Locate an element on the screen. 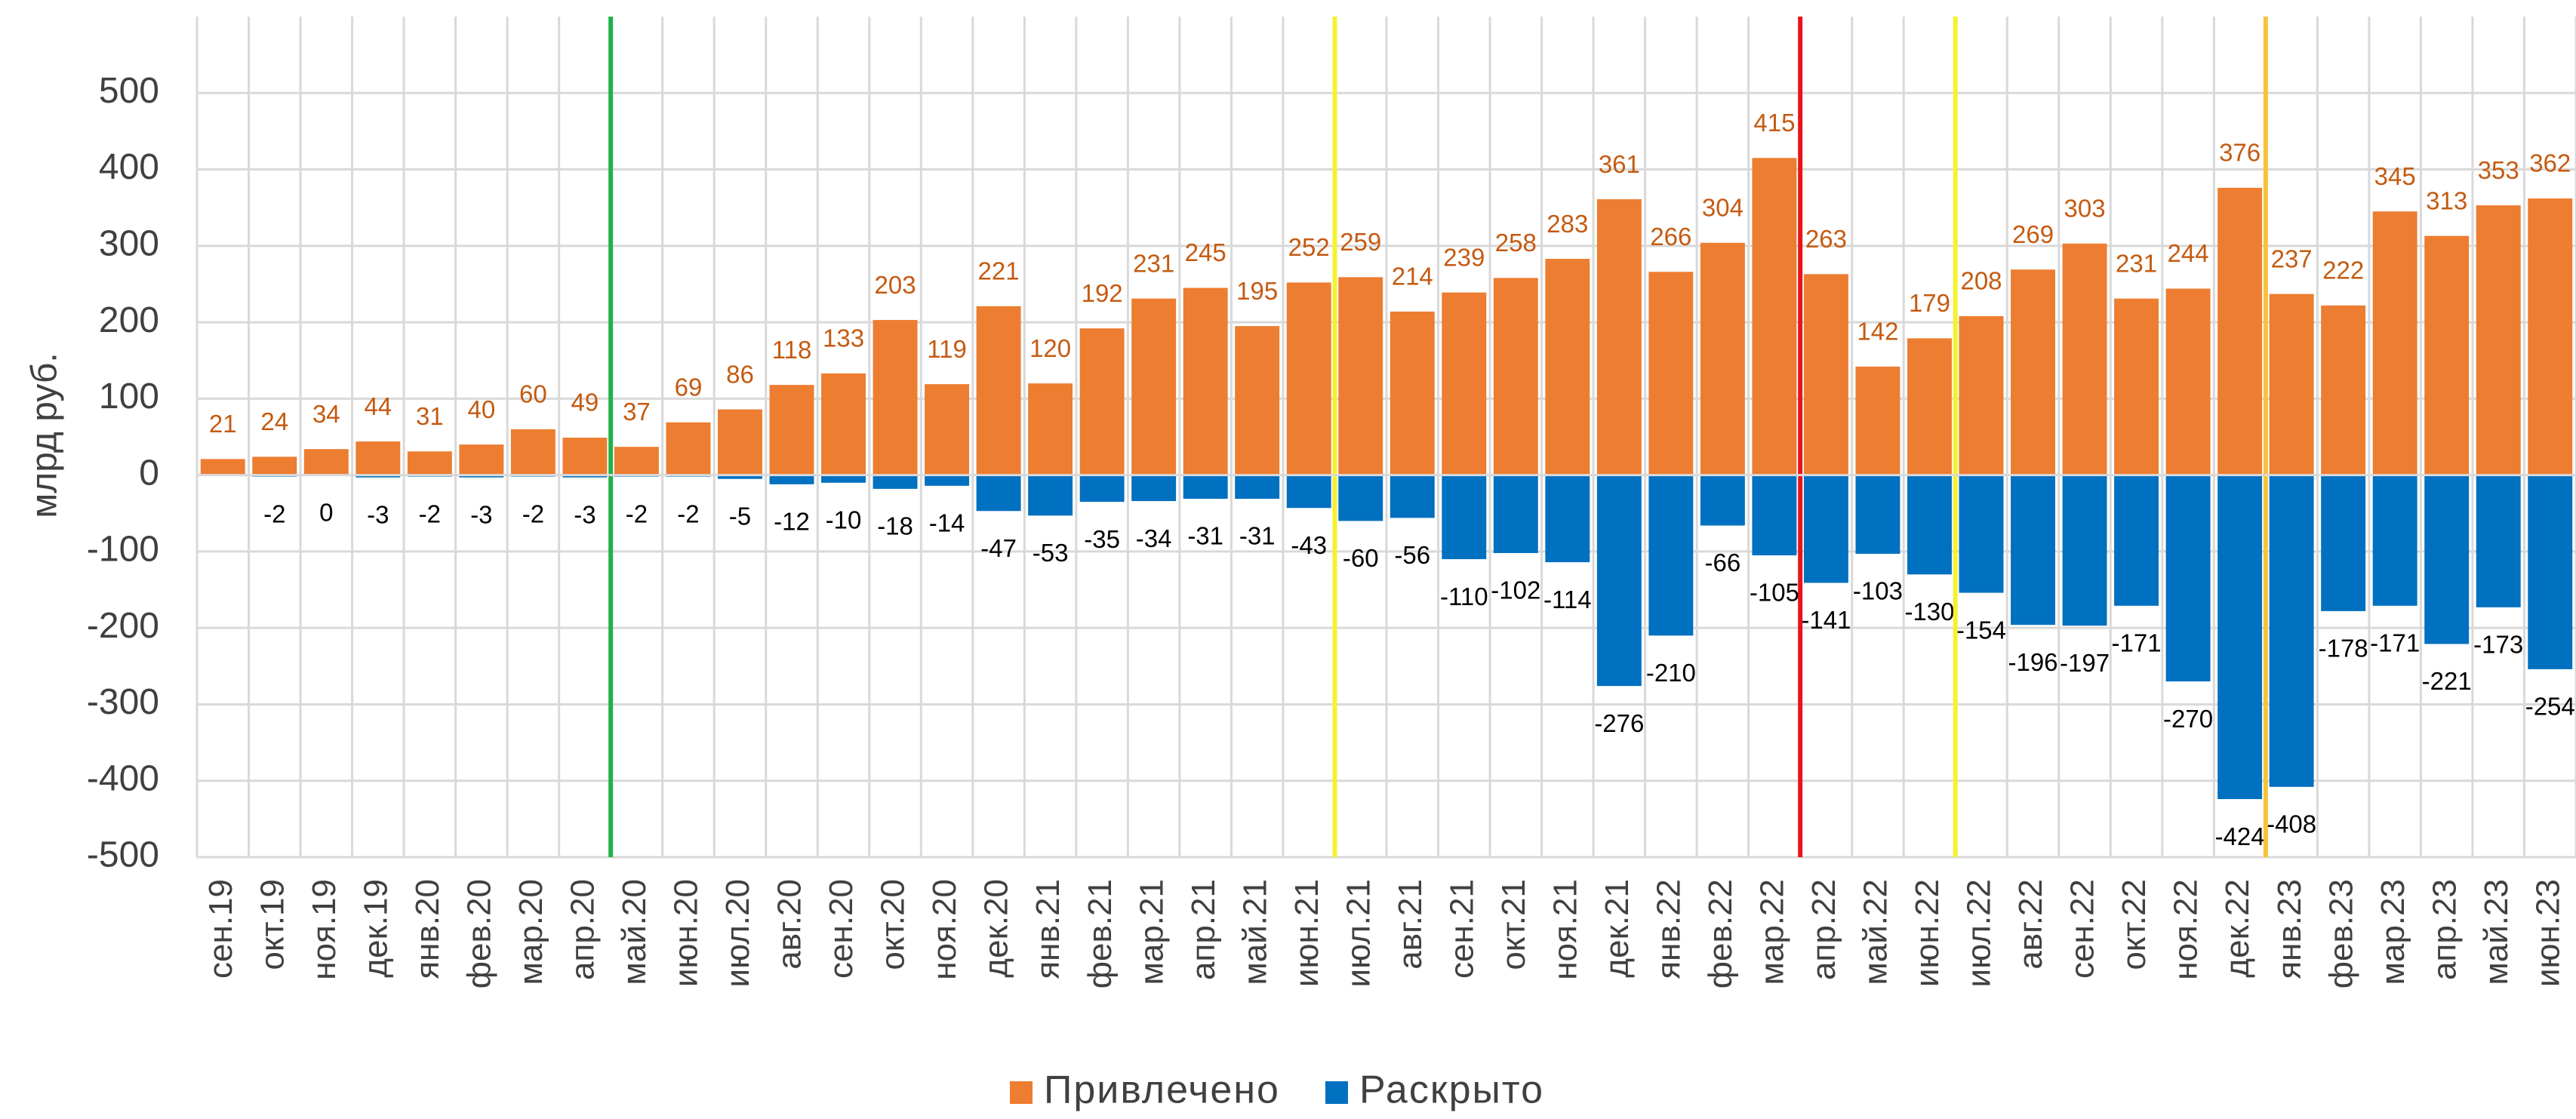 Image resolution: width=2576 pixels, height=1119 pixels. data-label: 269 is located at coordinates (2033, 234).